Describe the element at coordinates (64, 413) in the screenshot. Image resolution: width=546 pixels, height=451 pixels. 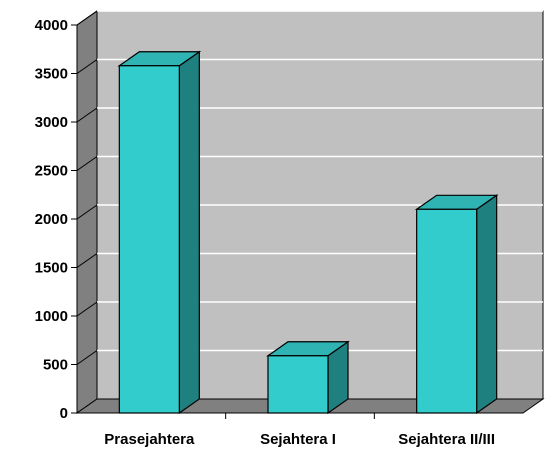
I see `y-tick-label: 0` at that location.